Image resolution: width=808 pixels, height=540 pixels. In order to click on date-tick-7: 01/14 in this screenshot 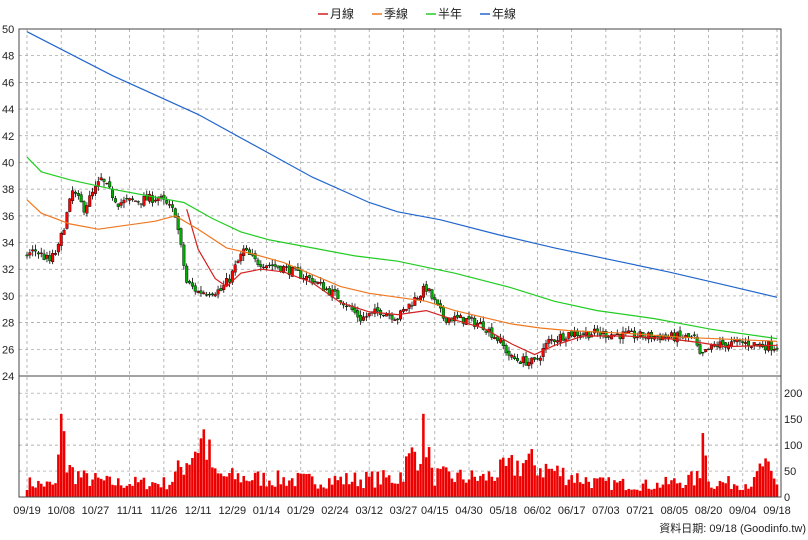, I will do `click(267, 511)`.